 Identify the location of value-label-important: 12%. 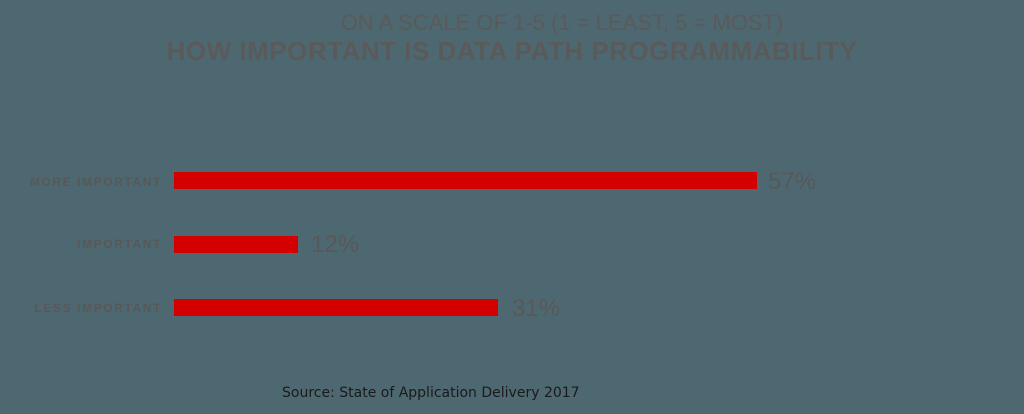
(335, 244).